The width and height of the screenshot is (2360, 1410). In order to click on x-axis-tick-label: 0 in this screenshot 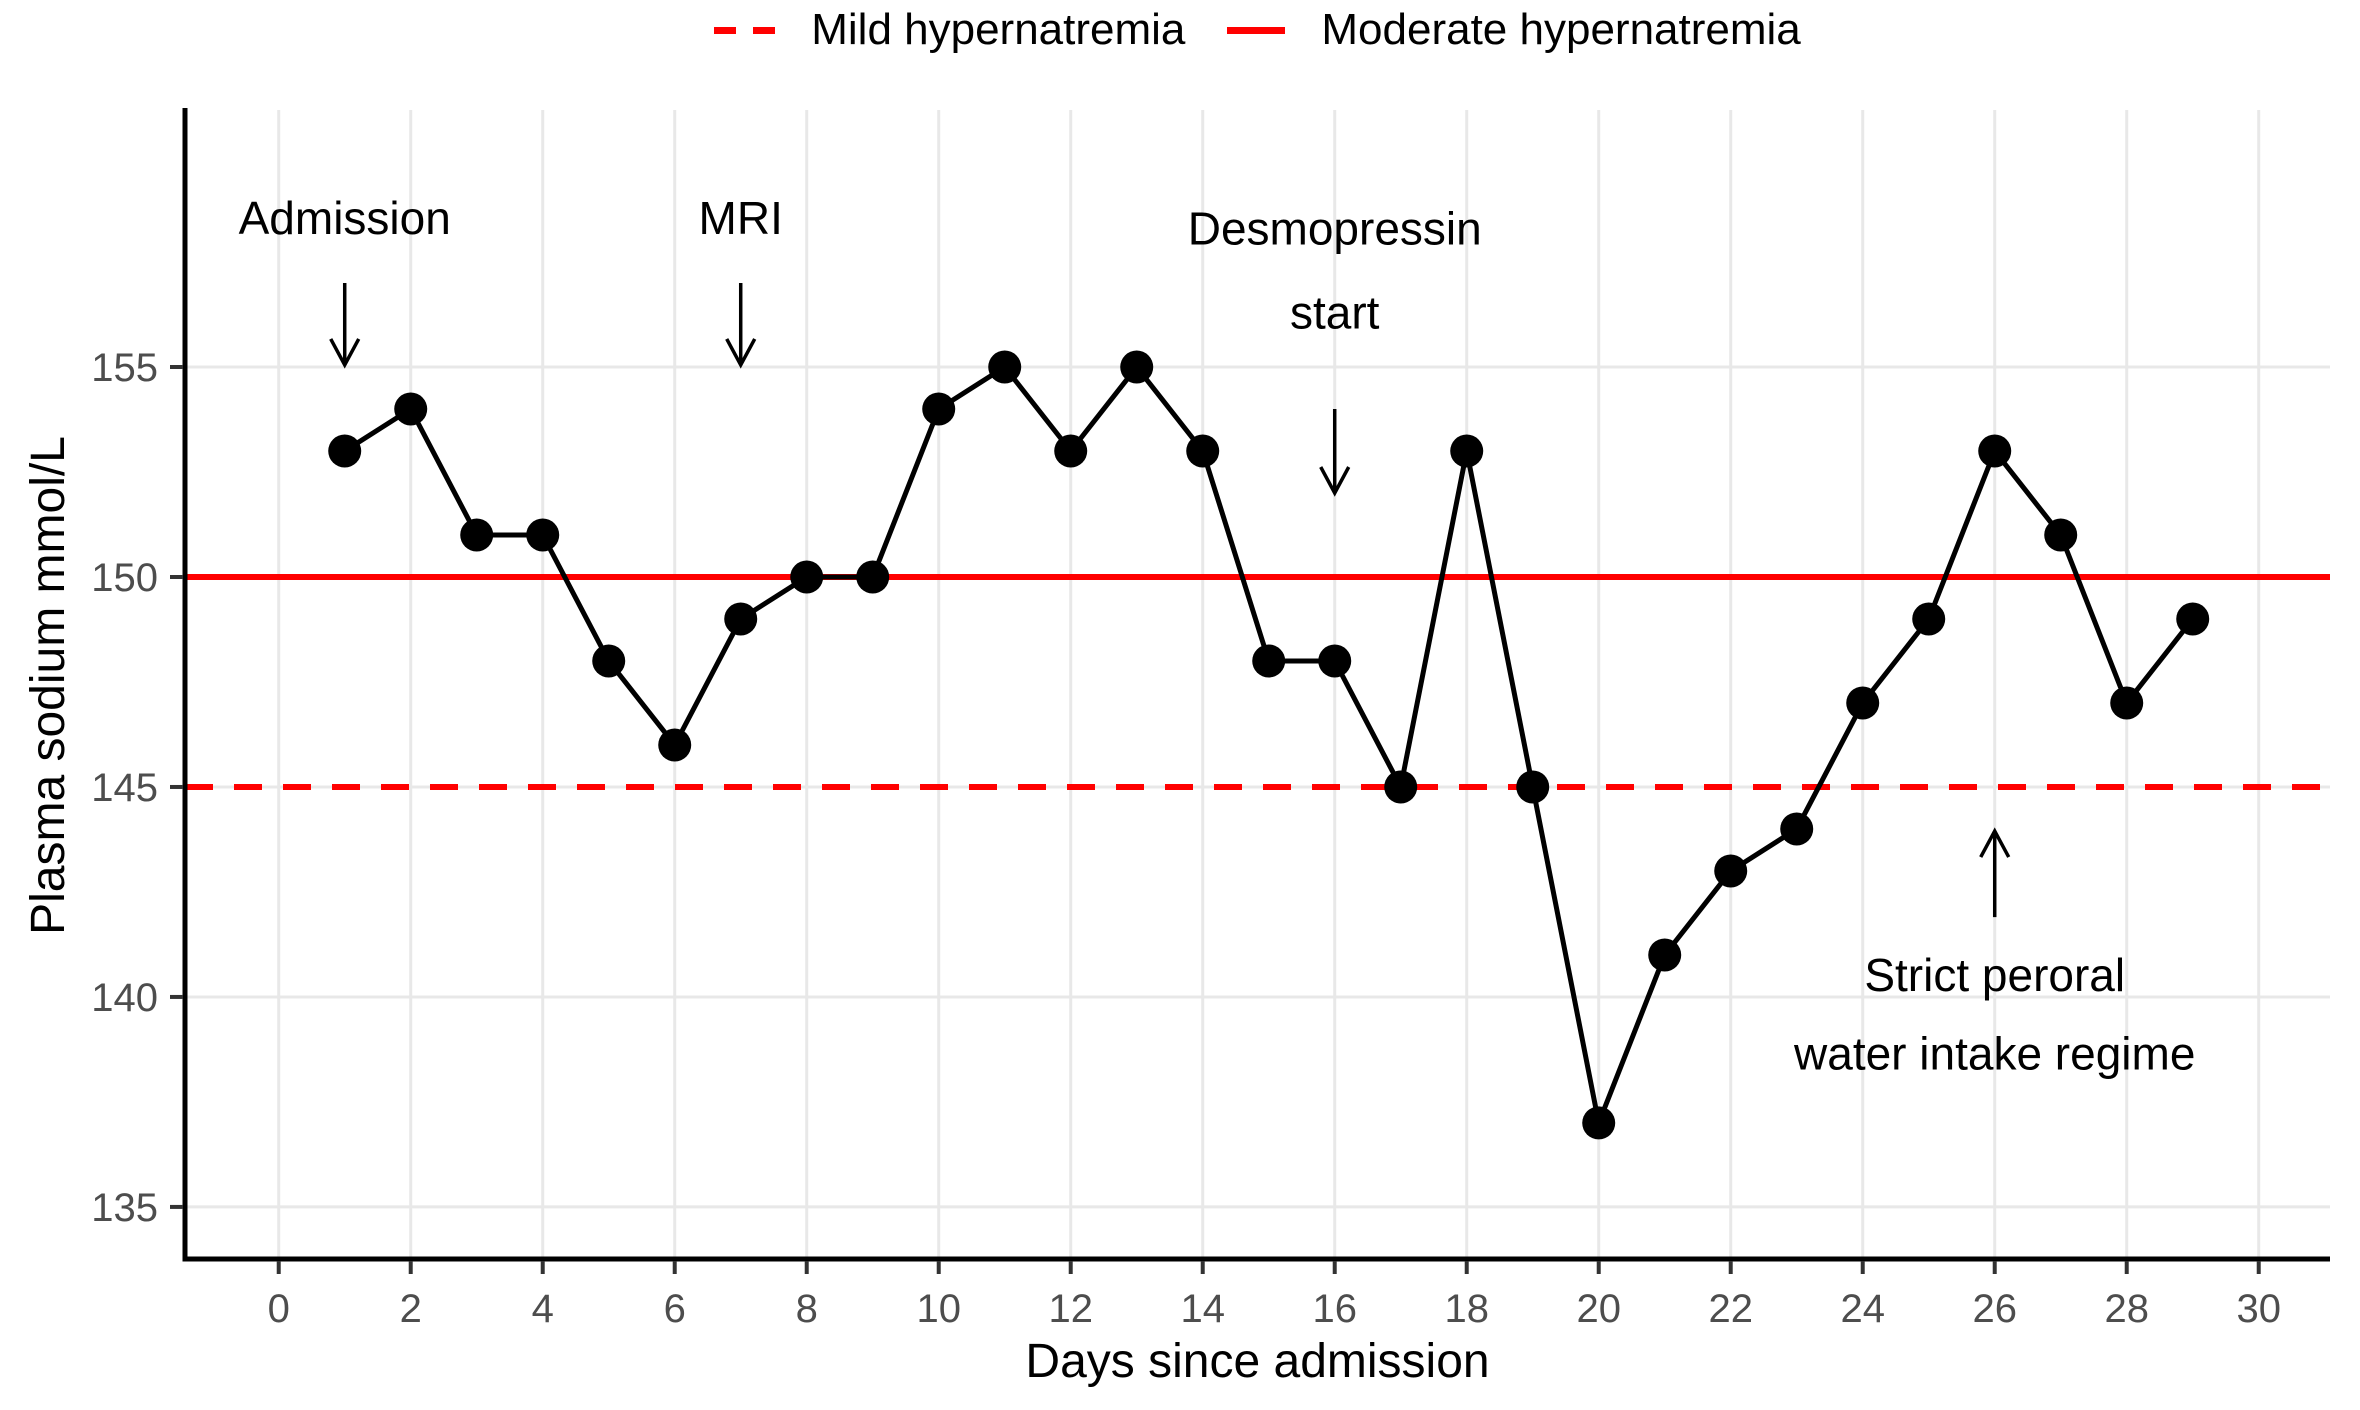, I will do `click(279, 1309)`.